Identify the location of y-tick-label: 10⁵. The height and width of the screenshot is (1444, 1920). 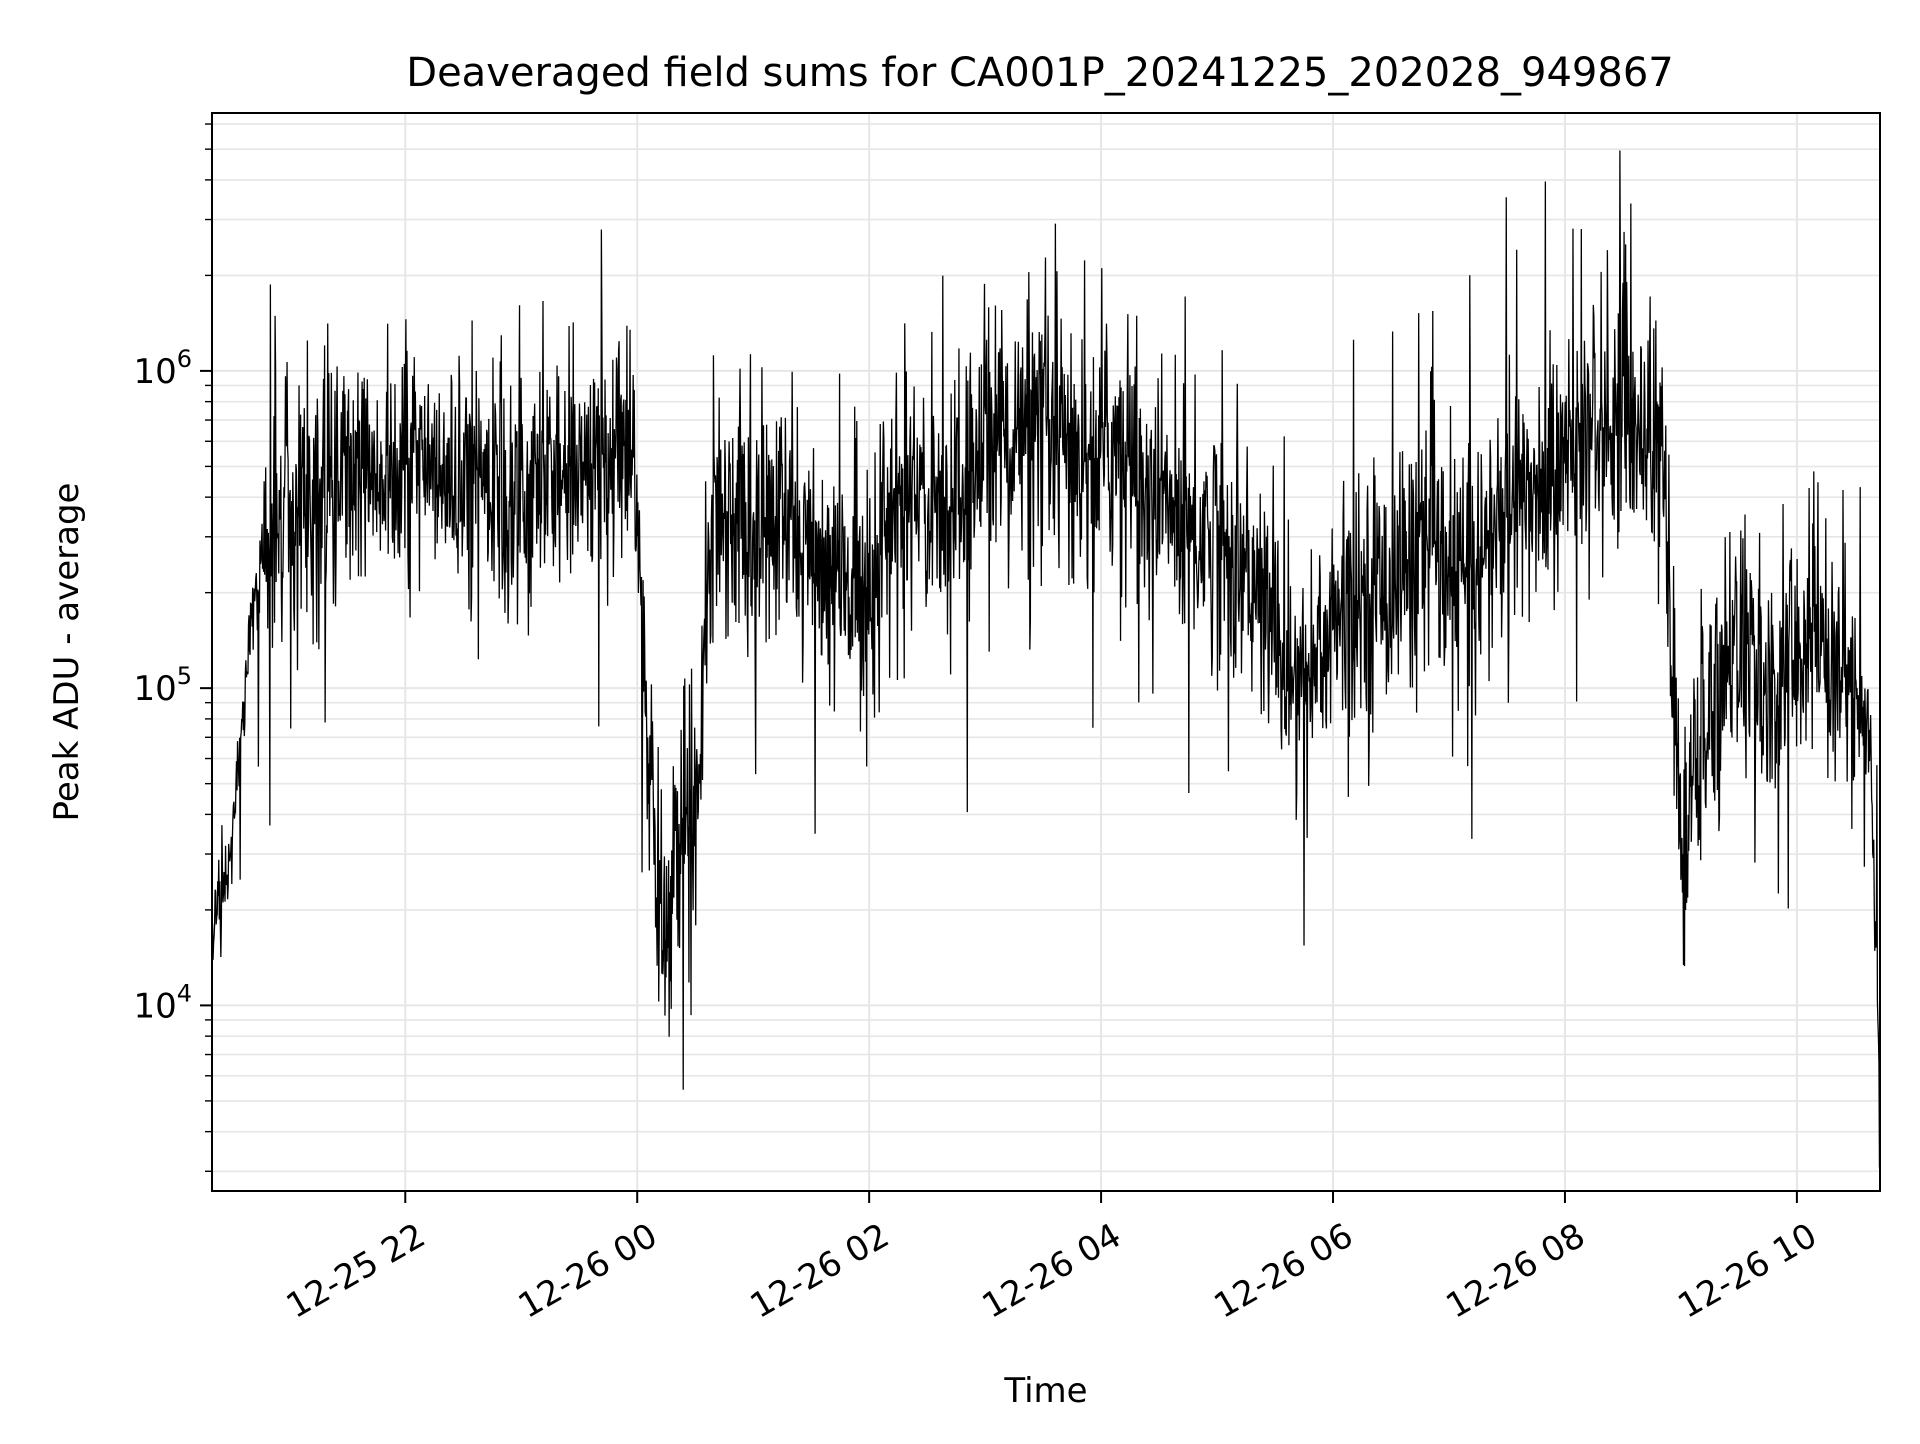
(162, 685).